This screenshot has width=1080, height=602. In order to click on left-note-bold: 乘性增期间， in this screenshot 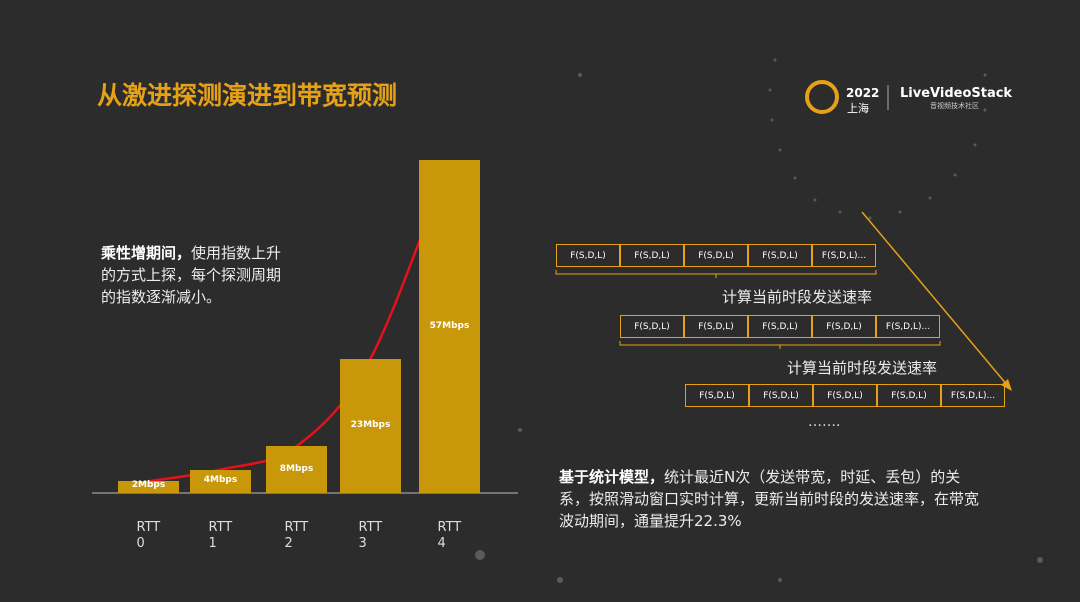, I will do `click(146, 253)`.